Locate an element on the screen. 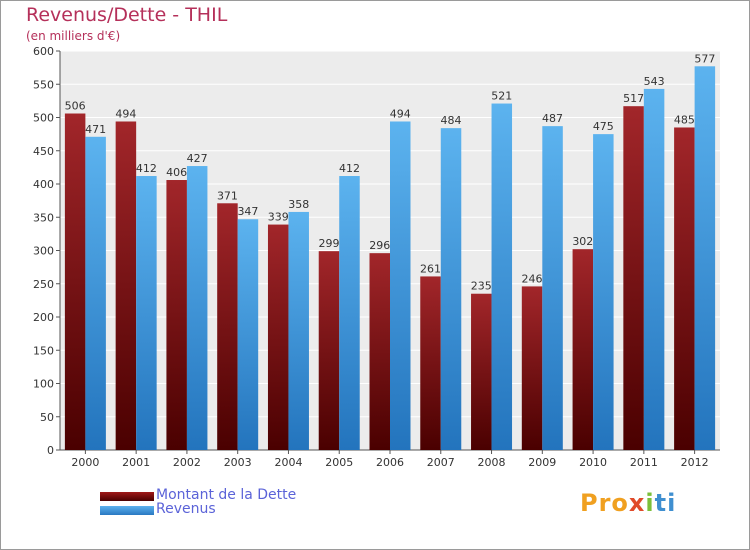 The width and height of the screenshot is (750, 550). data-label-dette: 517 is located at coordinates (633, 98).